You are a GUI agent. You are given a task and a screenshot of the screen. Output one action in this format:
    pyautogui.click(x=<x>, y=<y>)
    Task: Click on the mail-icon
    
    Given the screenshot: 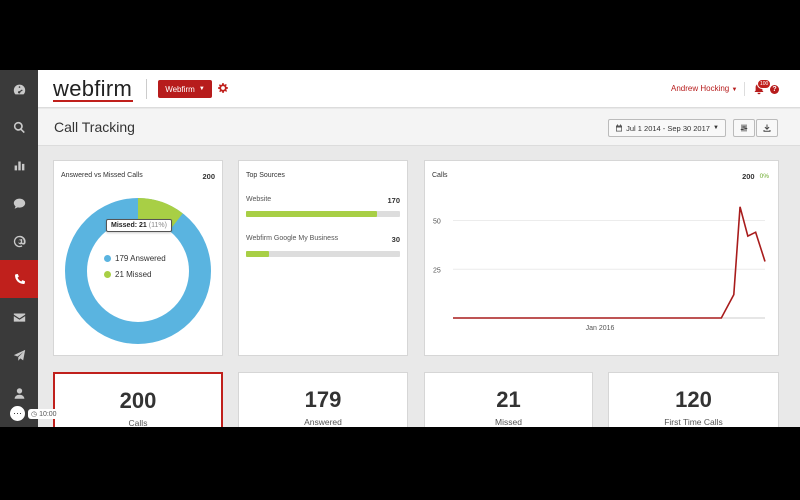 What is the action you would take?
    pyautogui.click(x=19, y=317)
    